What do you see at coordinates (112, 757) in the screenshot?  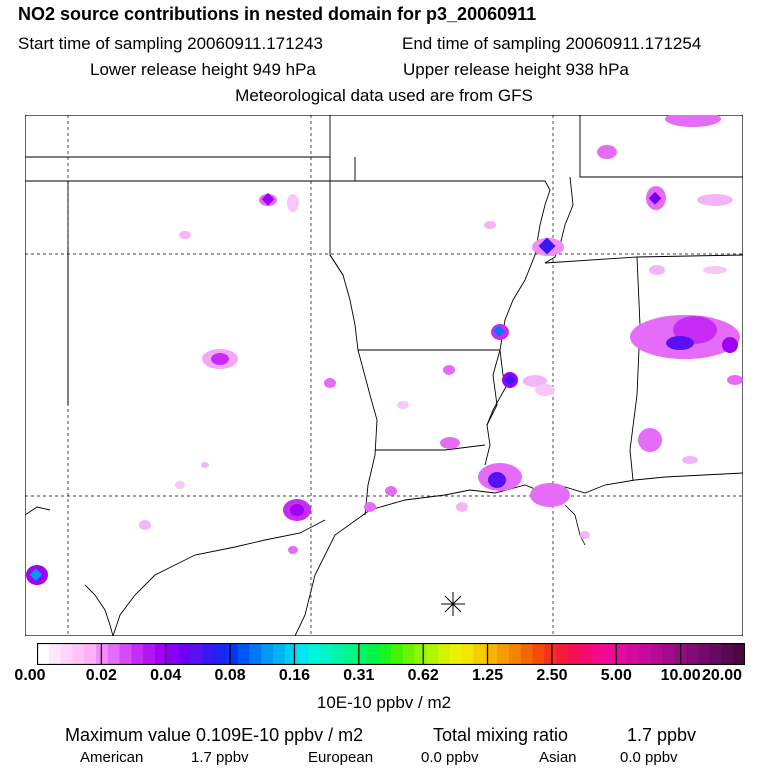 I see `american-label: American` at bounding box center [112, 757].